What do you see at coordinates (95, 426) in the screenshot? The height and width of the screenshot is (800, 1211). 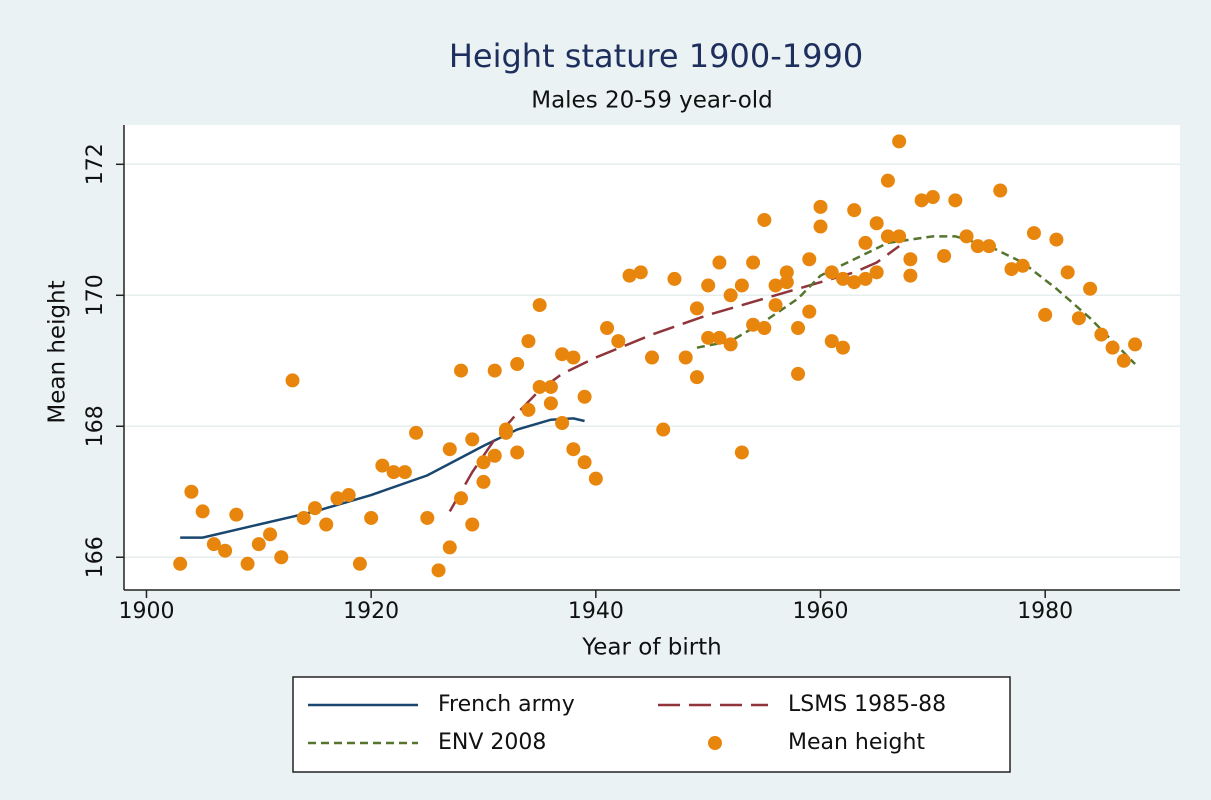 I see `y-tick-label: 168` at bounding box center [95, 426].